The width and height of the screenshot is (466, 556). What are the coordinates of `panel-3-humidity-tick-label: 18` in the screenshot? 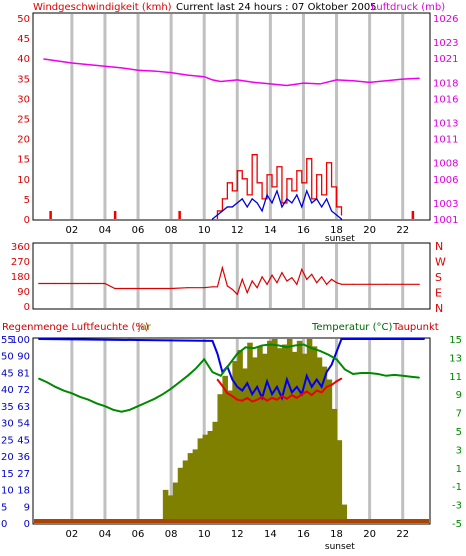 It's located at (23, 491).